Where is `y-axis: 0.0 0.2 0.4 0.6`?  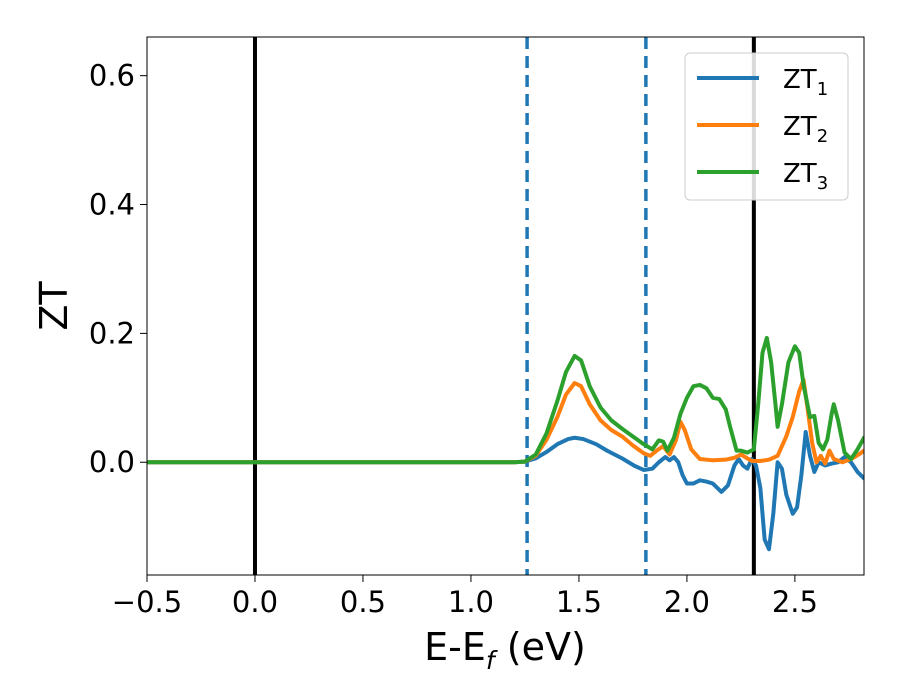
y-axis: 0.0 0.2 0.4 0.6 is located at coordinates (118, 269).